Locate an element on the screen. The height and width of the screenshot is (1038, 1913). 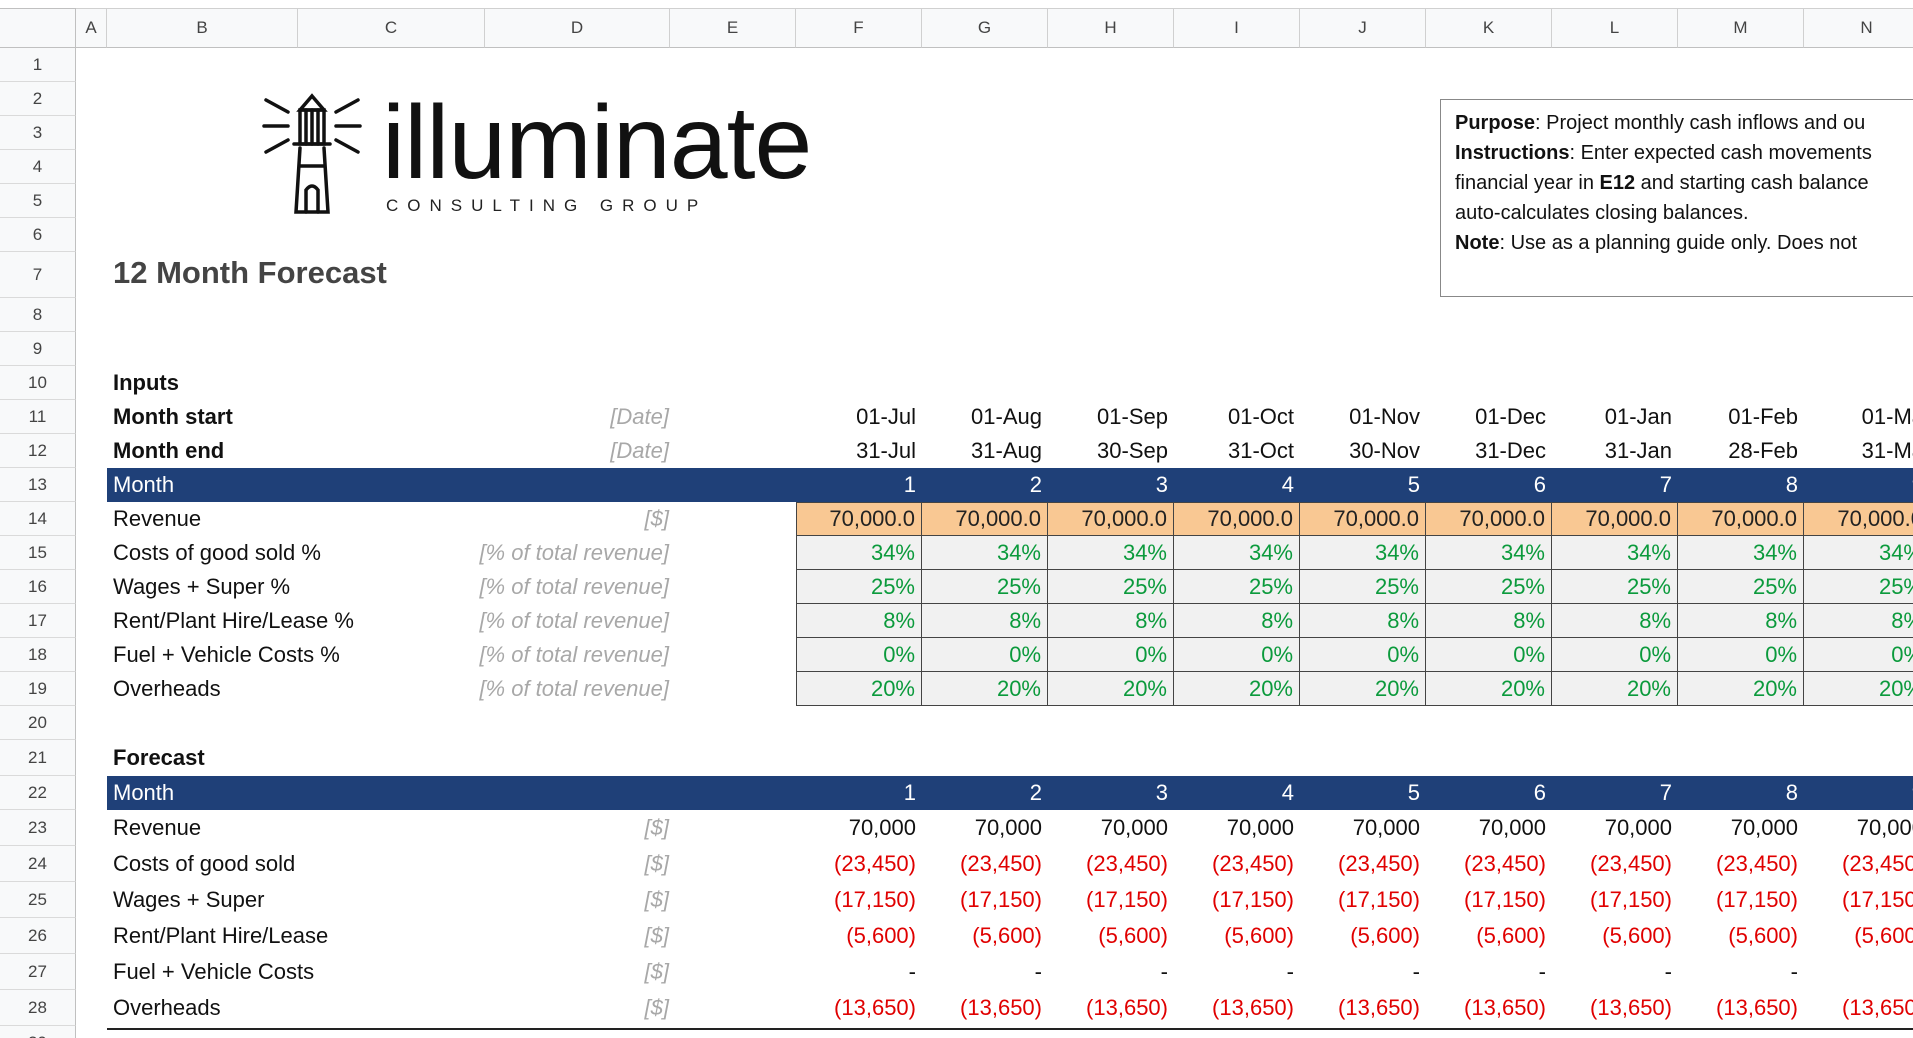
row-header-26: 26 is located at coordinates (38, 936).